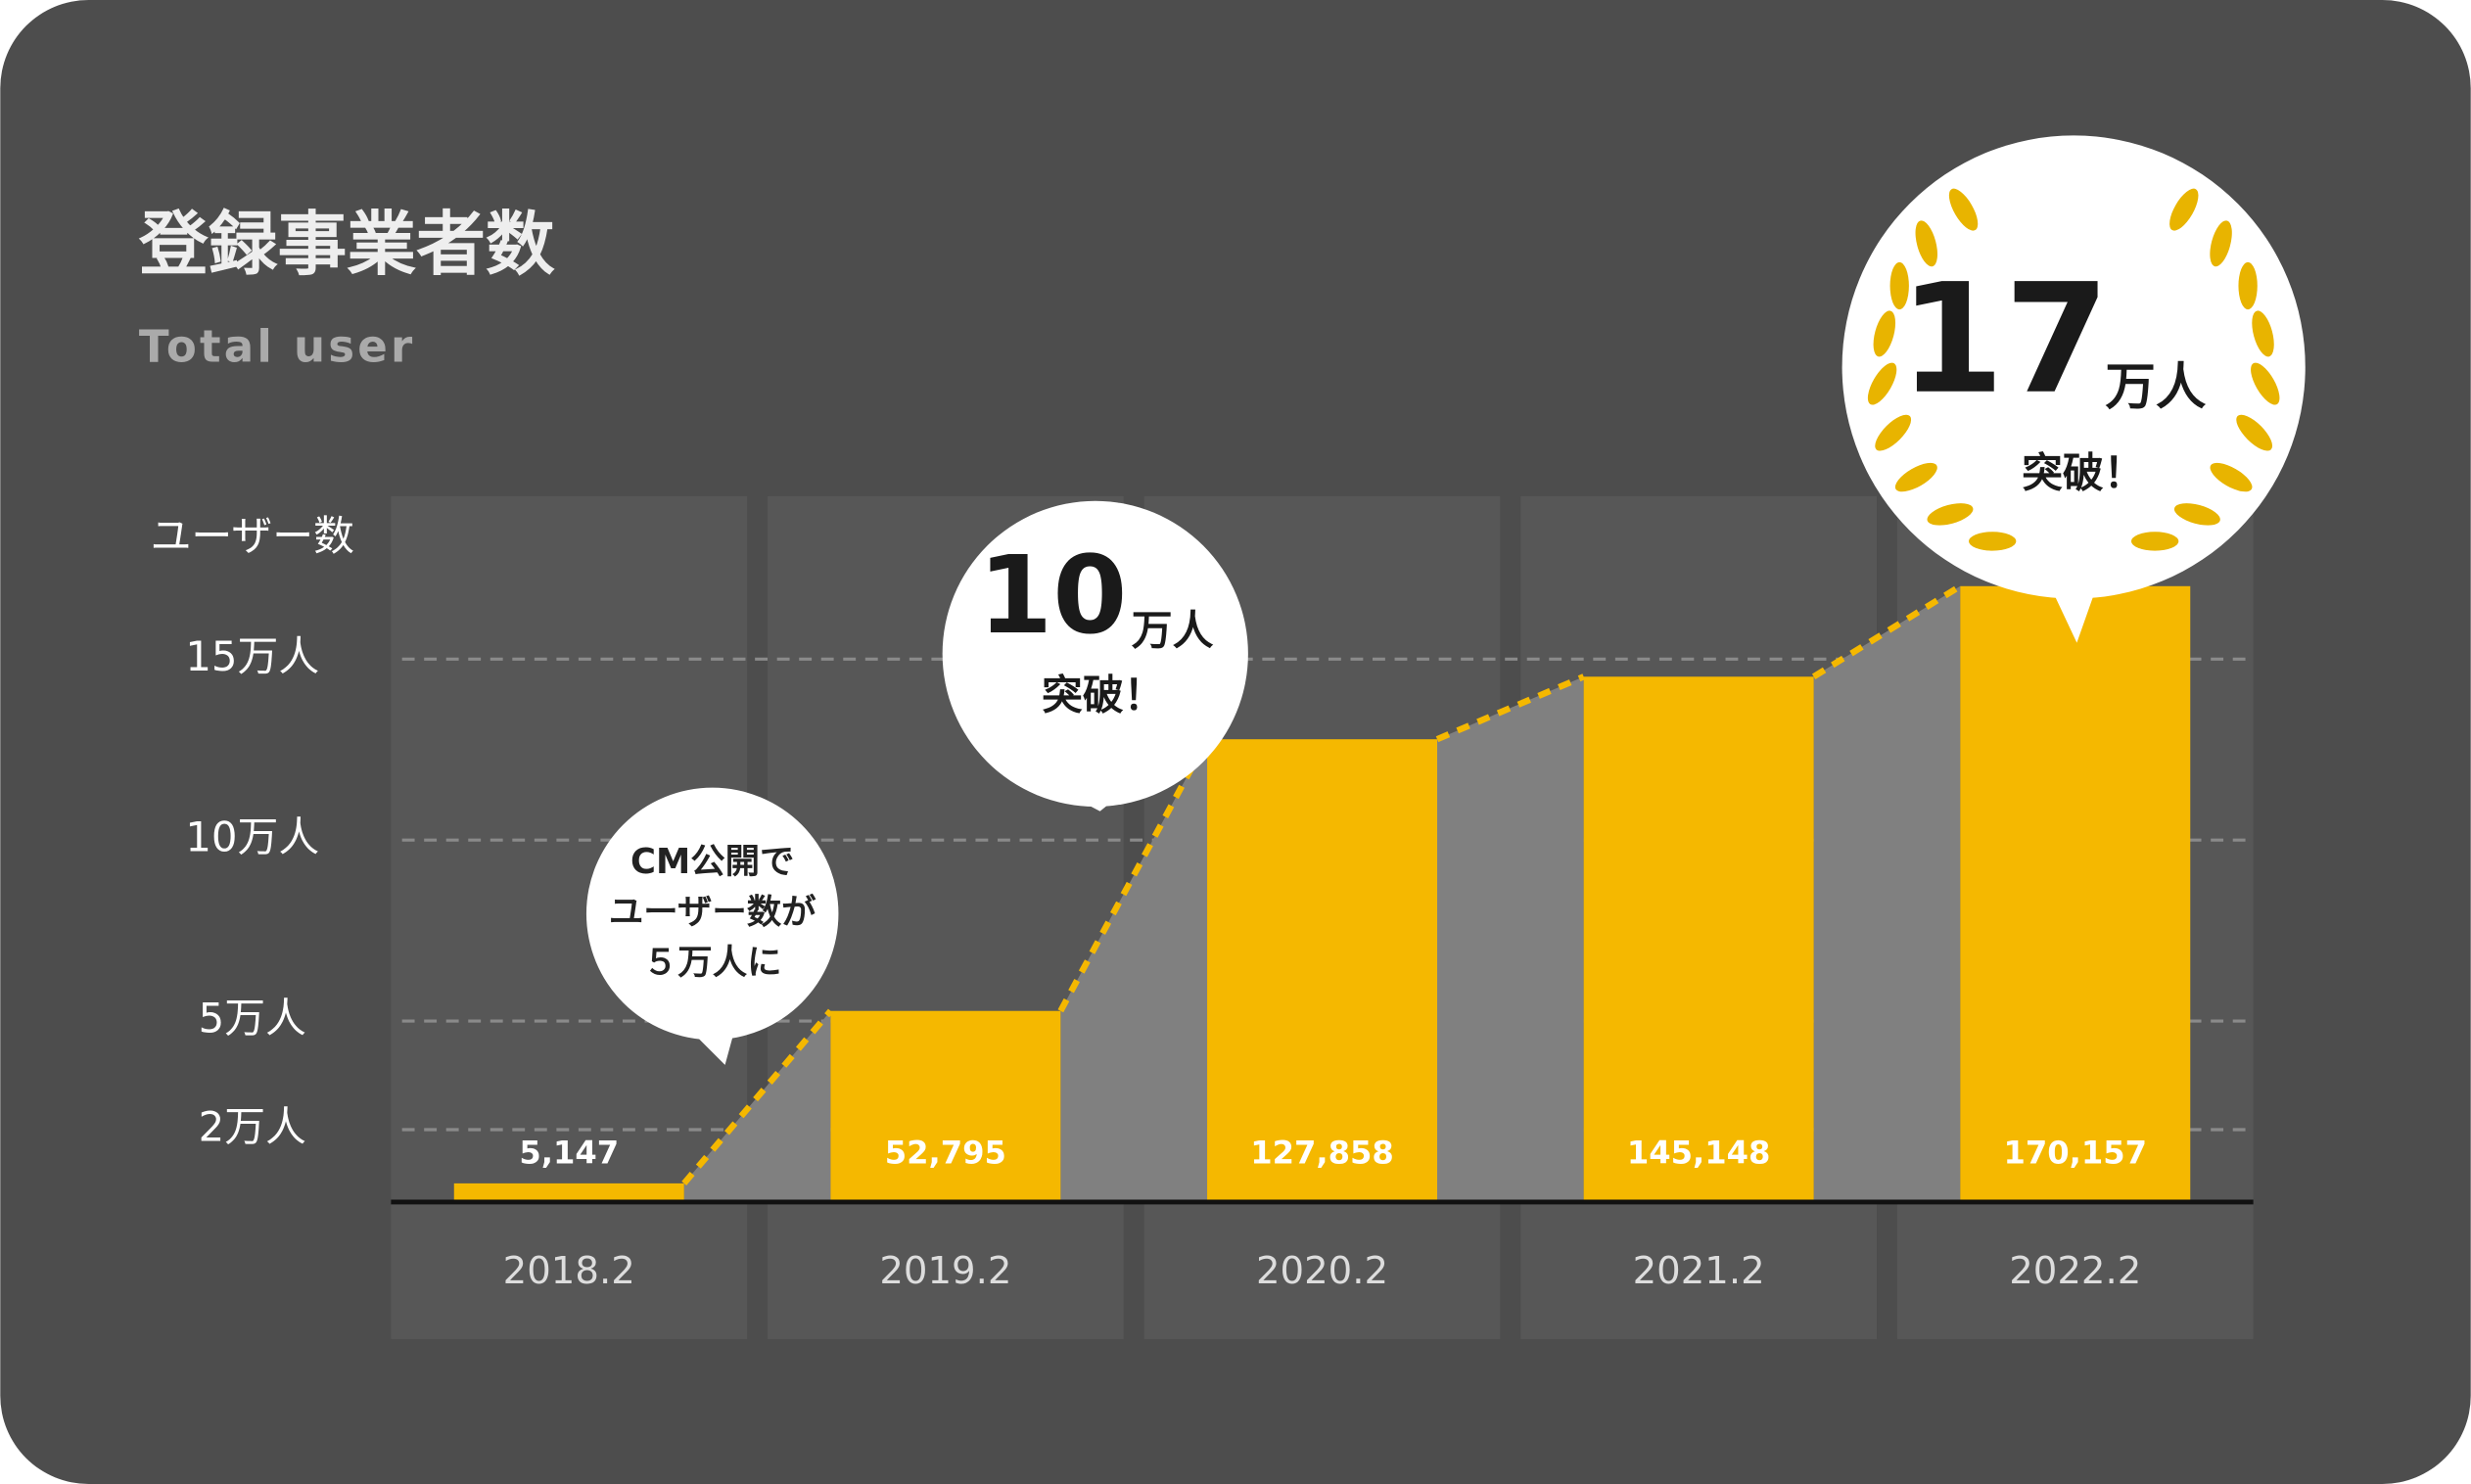  Describe the element at coordinates (277, 346) in the screenshot. I see `chart-subtitle: Total user` at that location.